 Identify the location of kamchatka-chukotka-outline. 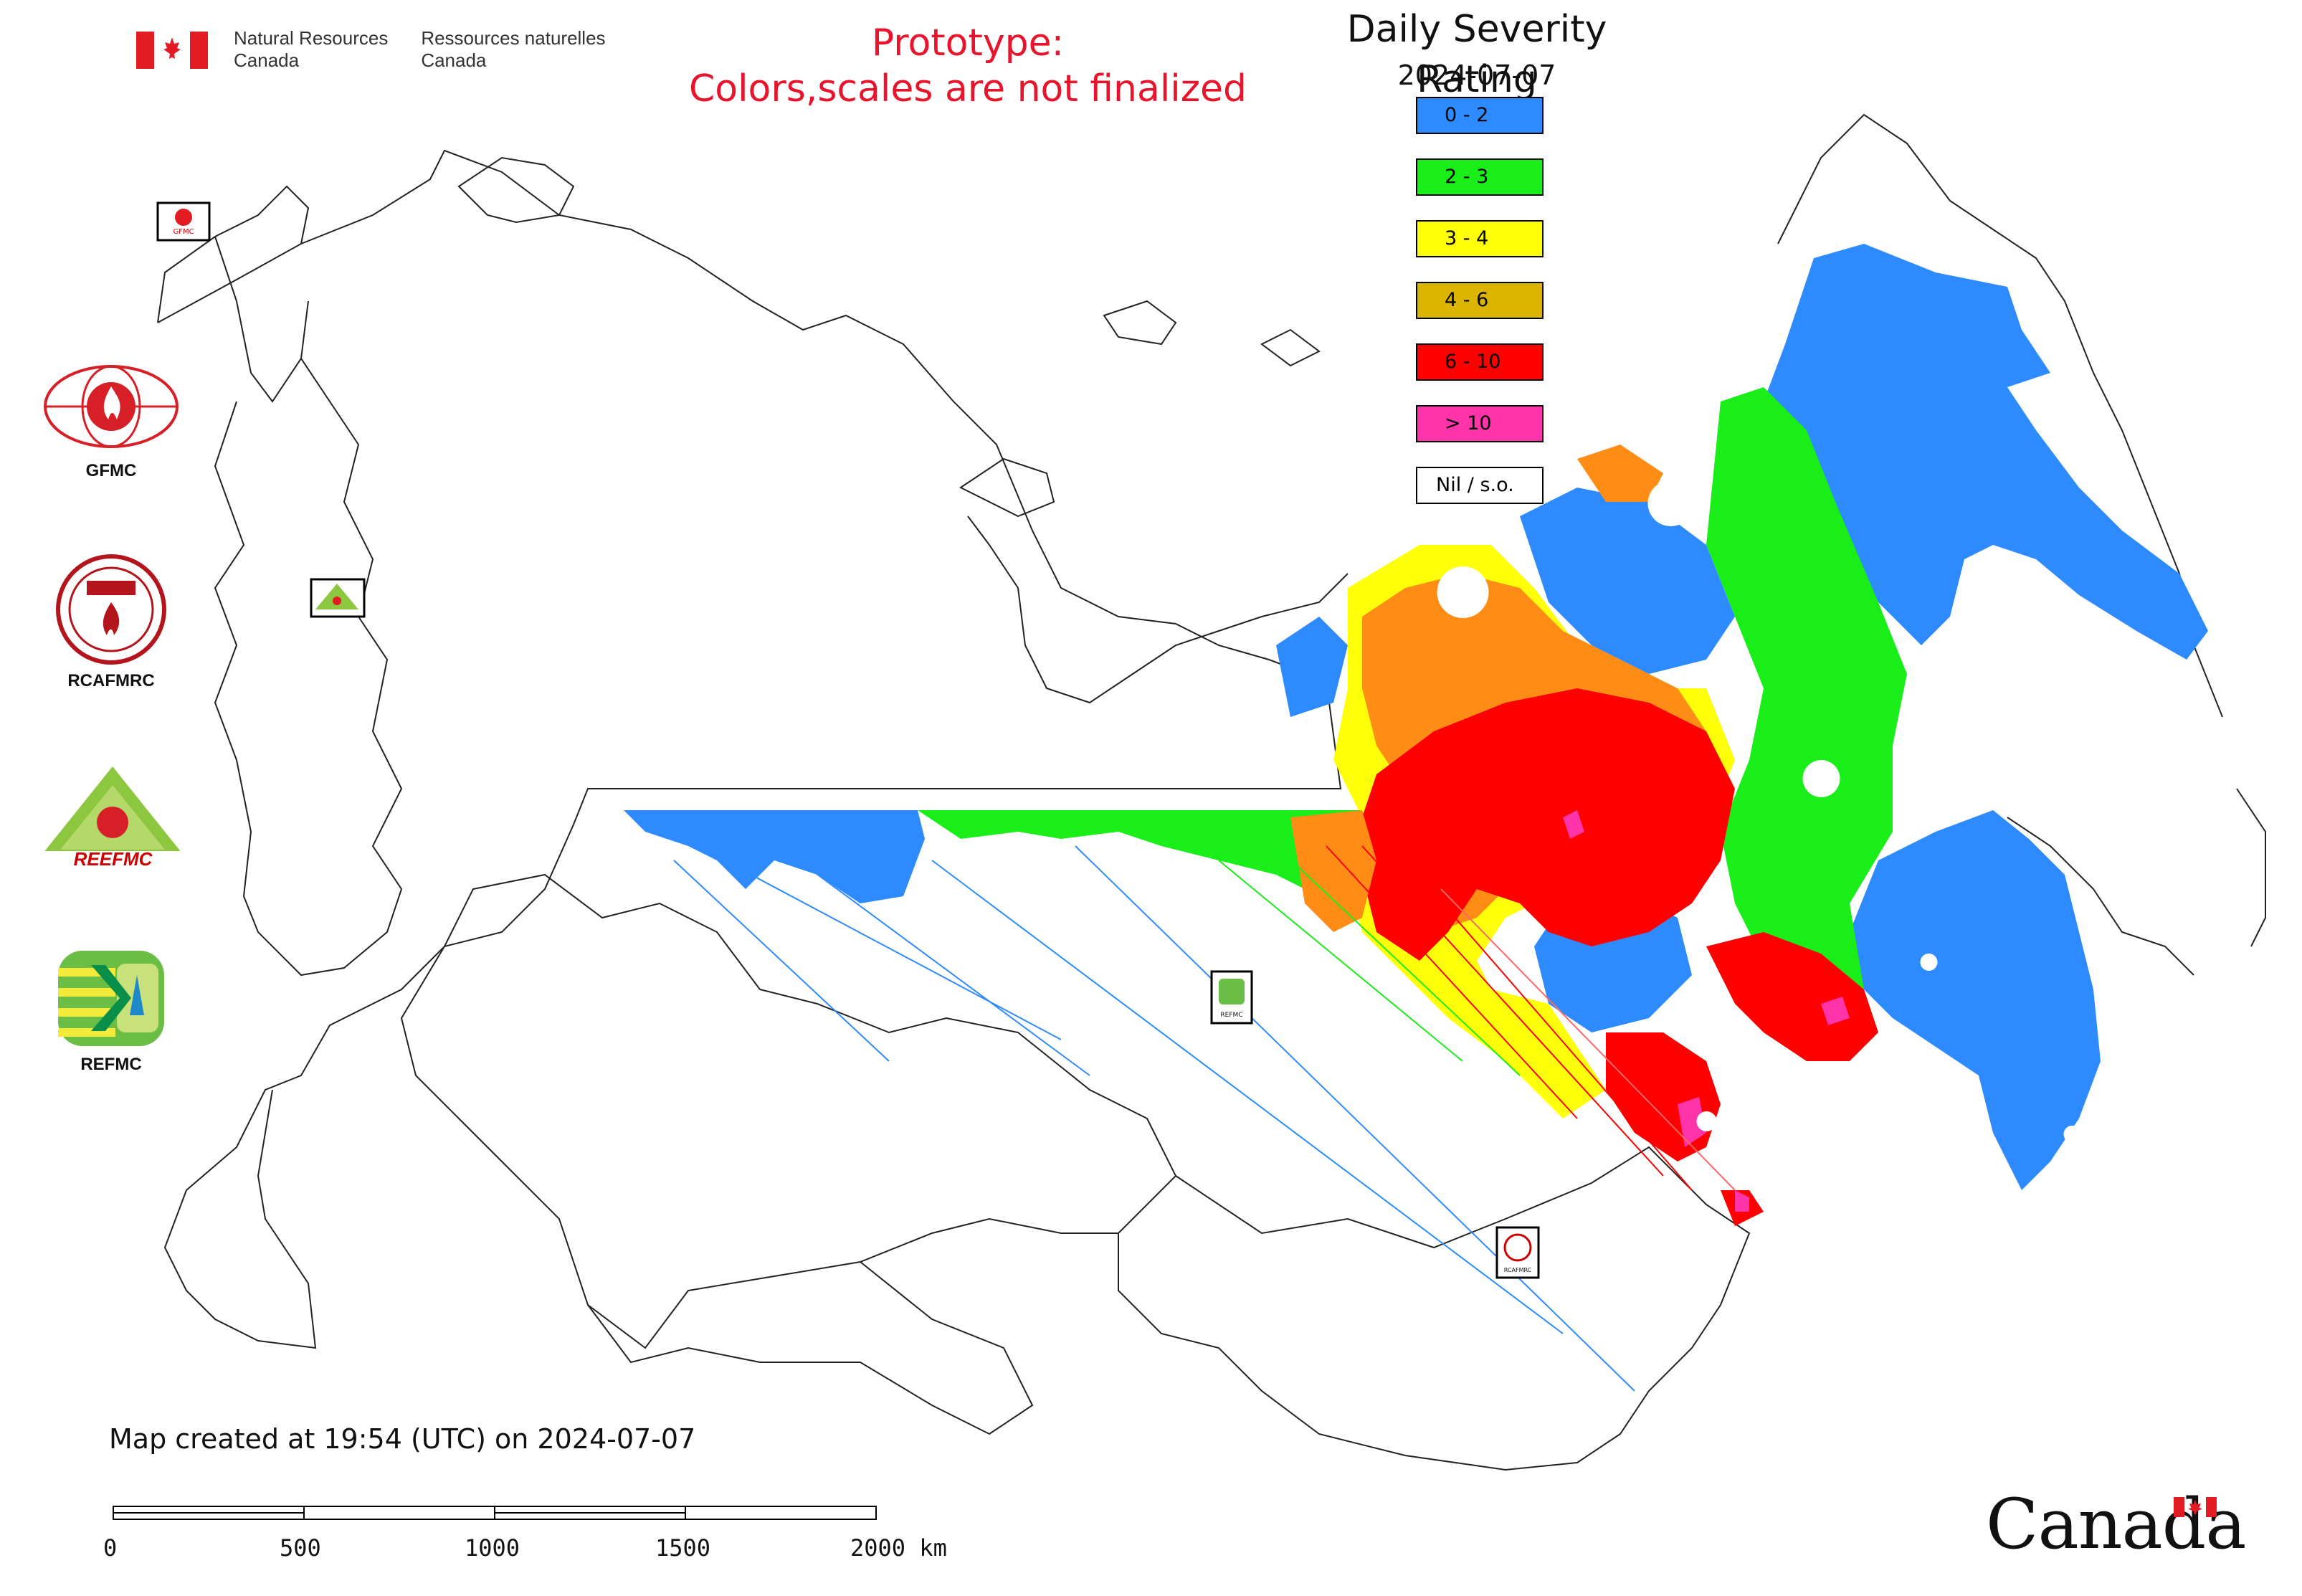
(2022, 544).